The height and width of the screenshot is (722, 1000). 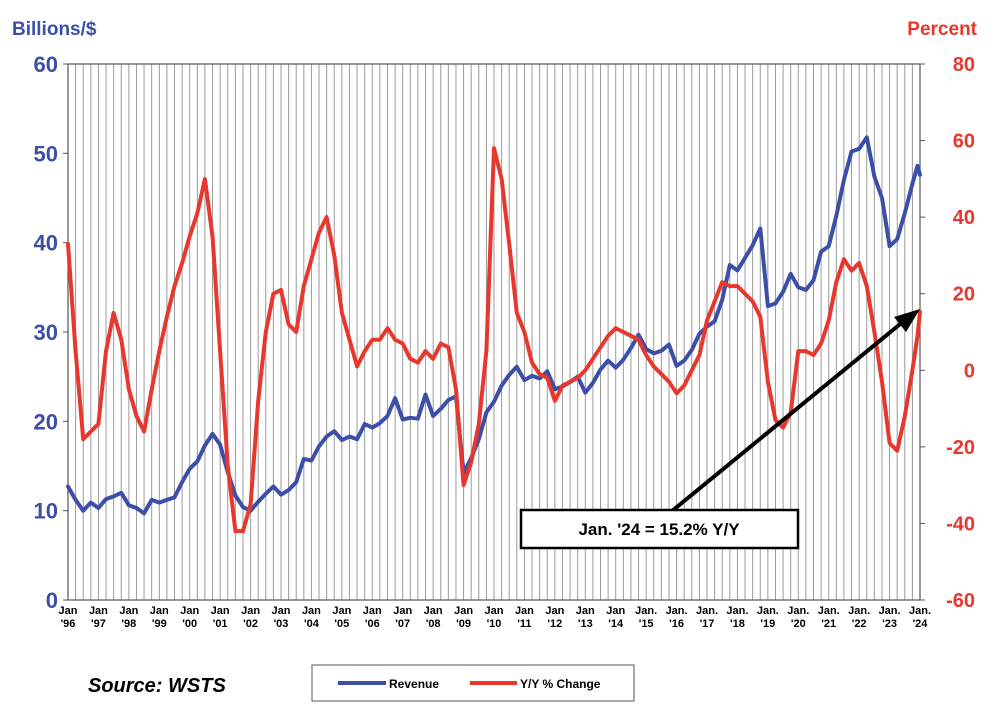 I want to click on x-tick-label: Jan. '20, so click(x=798, y=617).